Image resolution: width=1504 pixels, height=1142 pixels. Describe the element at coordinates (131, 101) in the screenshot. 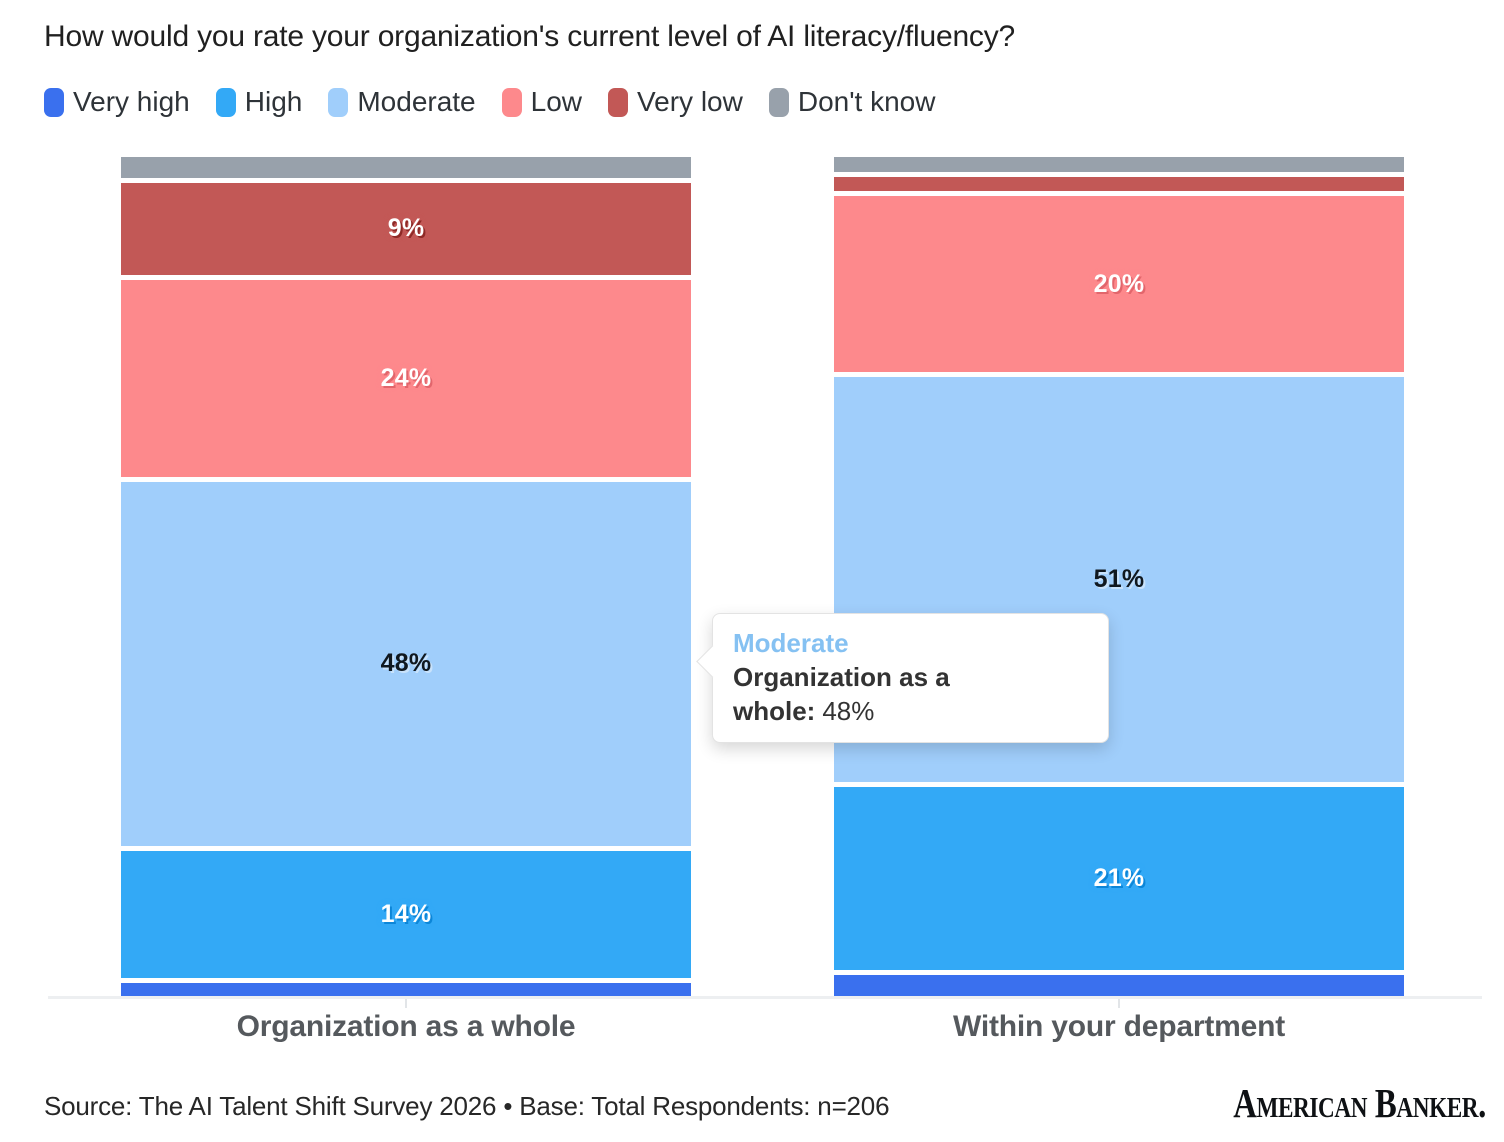

I see `legend-label-very-high: Very high` at that location.